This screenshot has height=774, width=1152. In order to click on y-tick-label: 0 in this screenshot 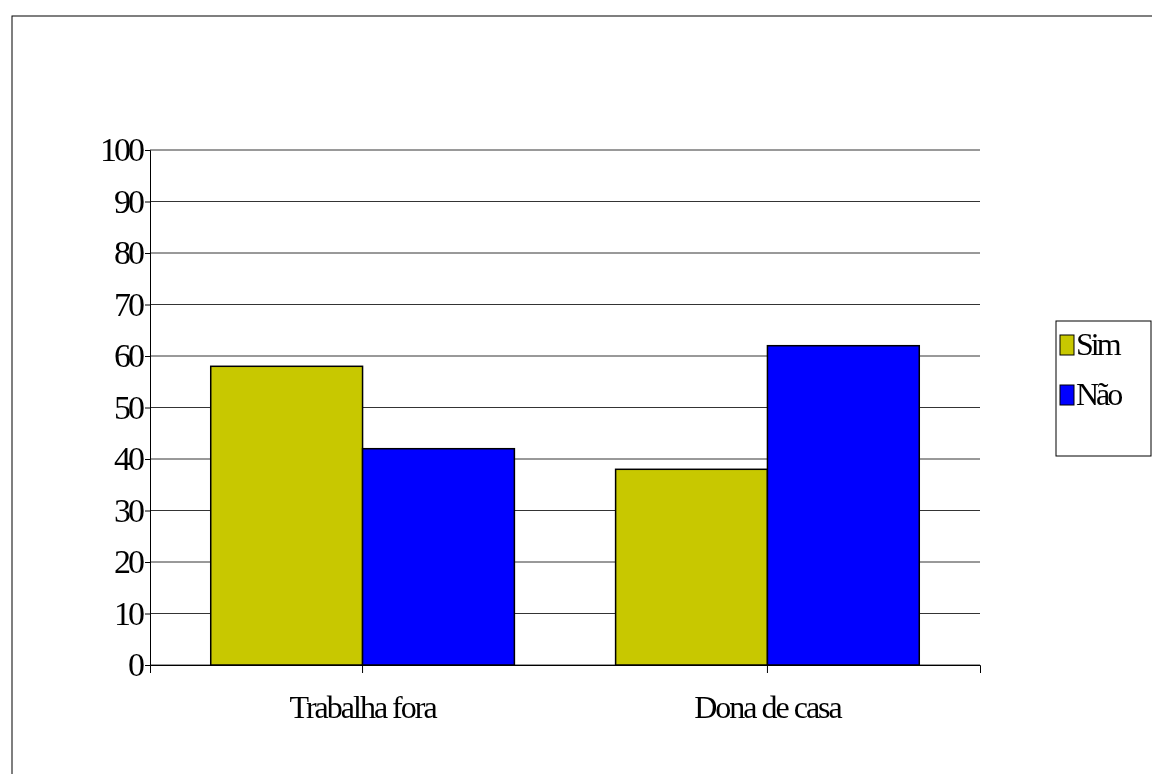, I will do `click(136, 665)`.